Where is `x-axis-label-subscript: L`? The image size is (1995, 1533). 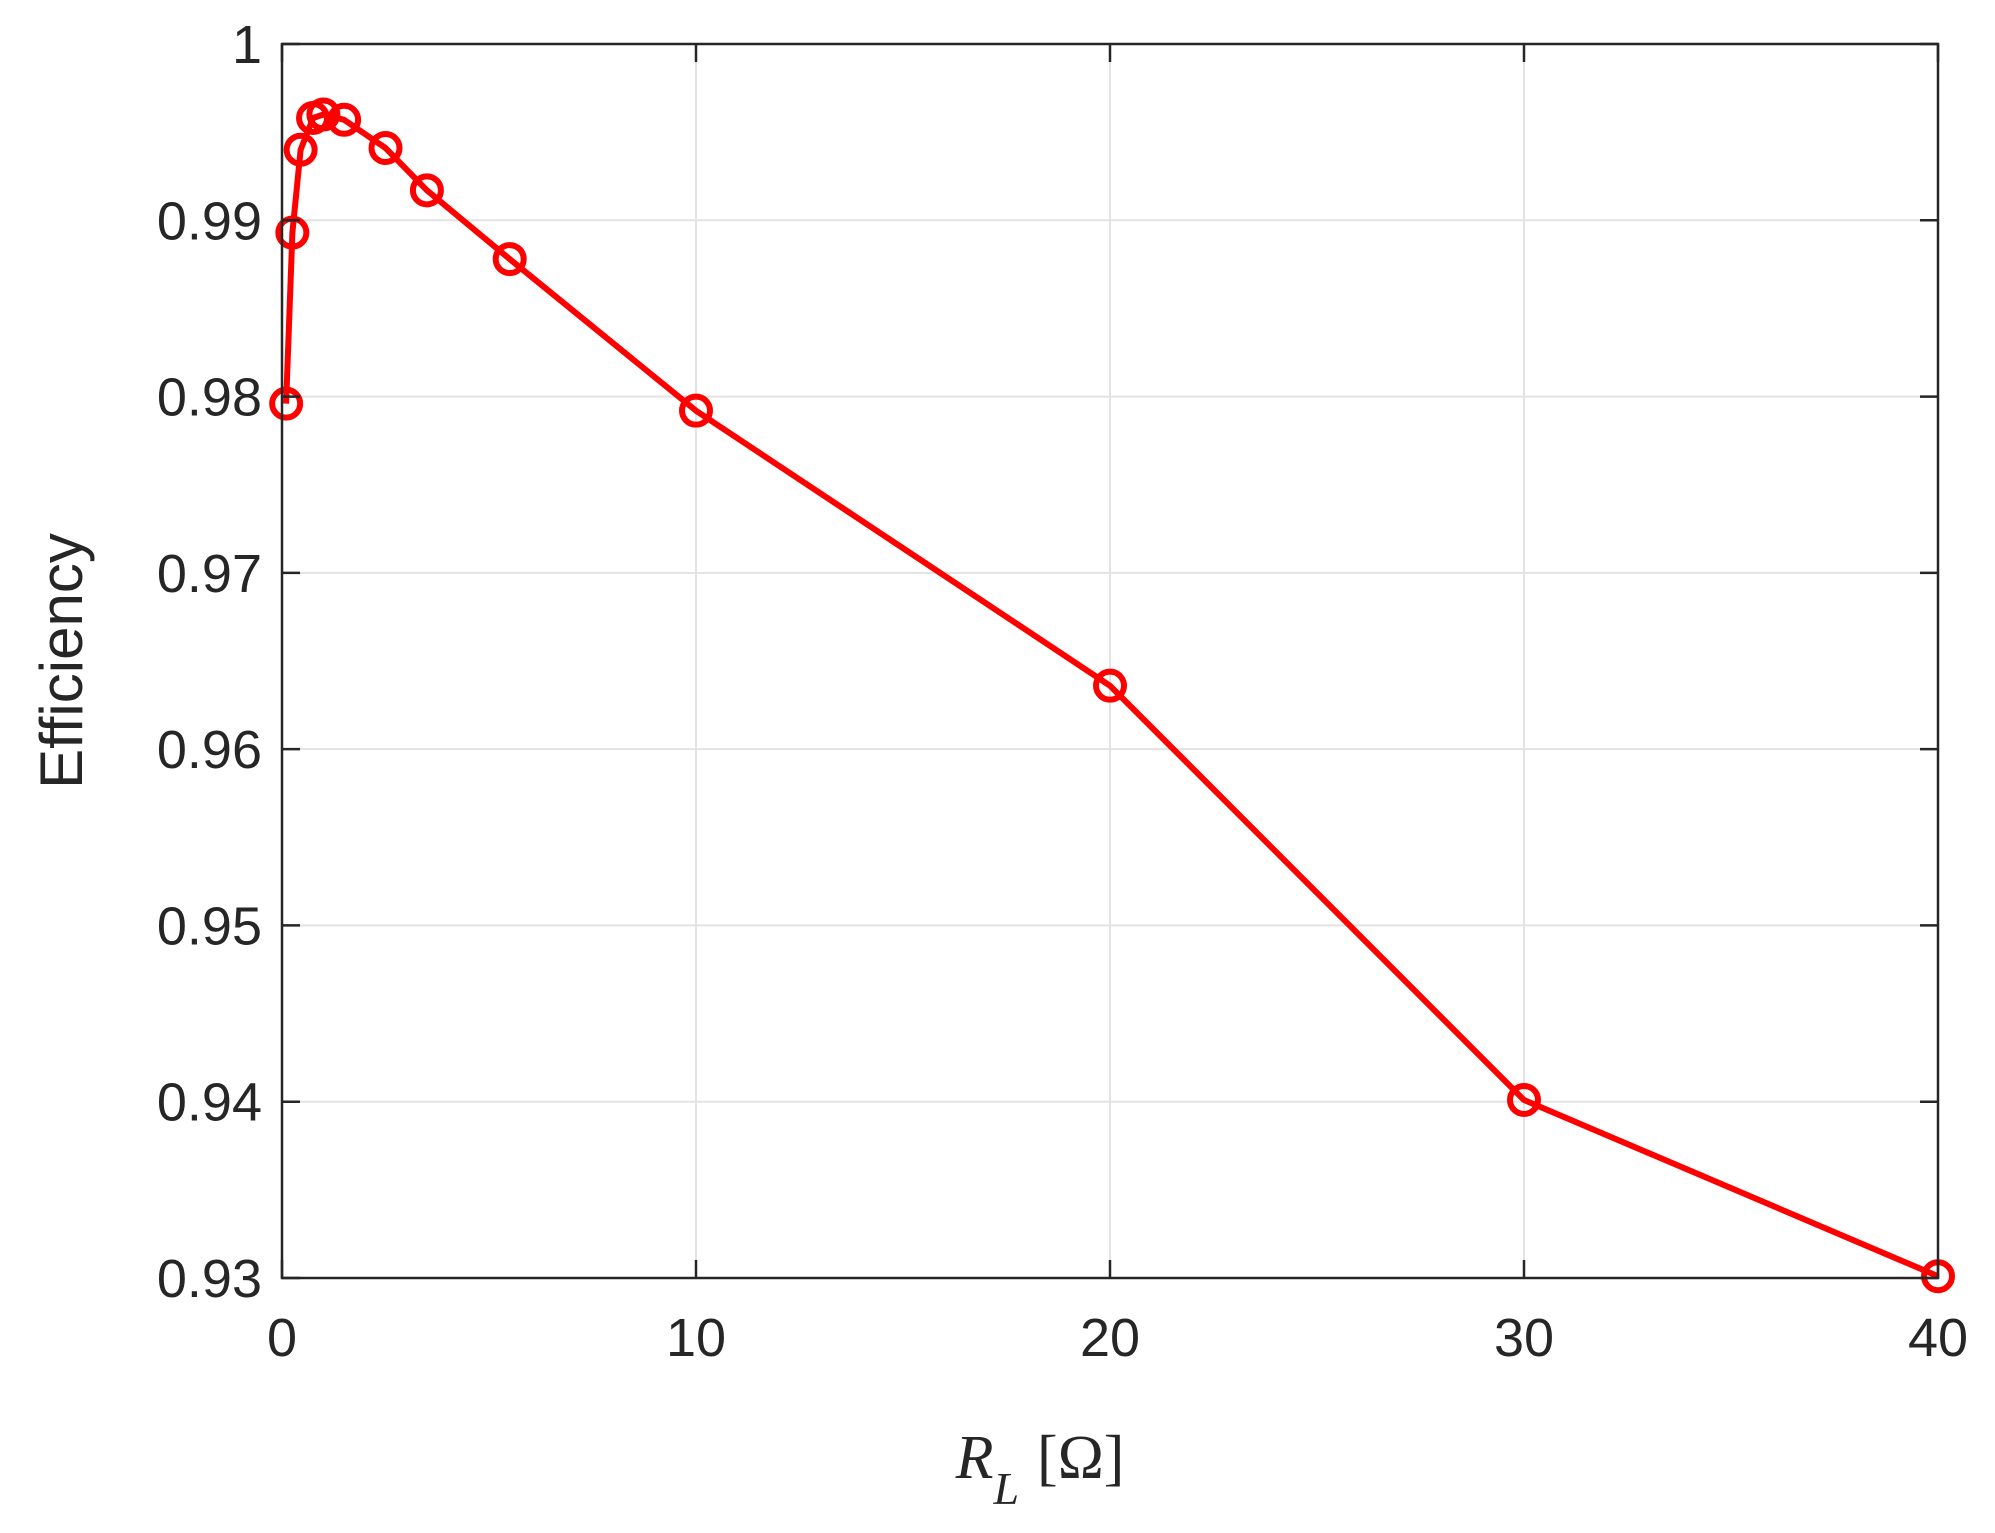
x-axis-label-subscript: L is located at coordinates (1005, 1488).